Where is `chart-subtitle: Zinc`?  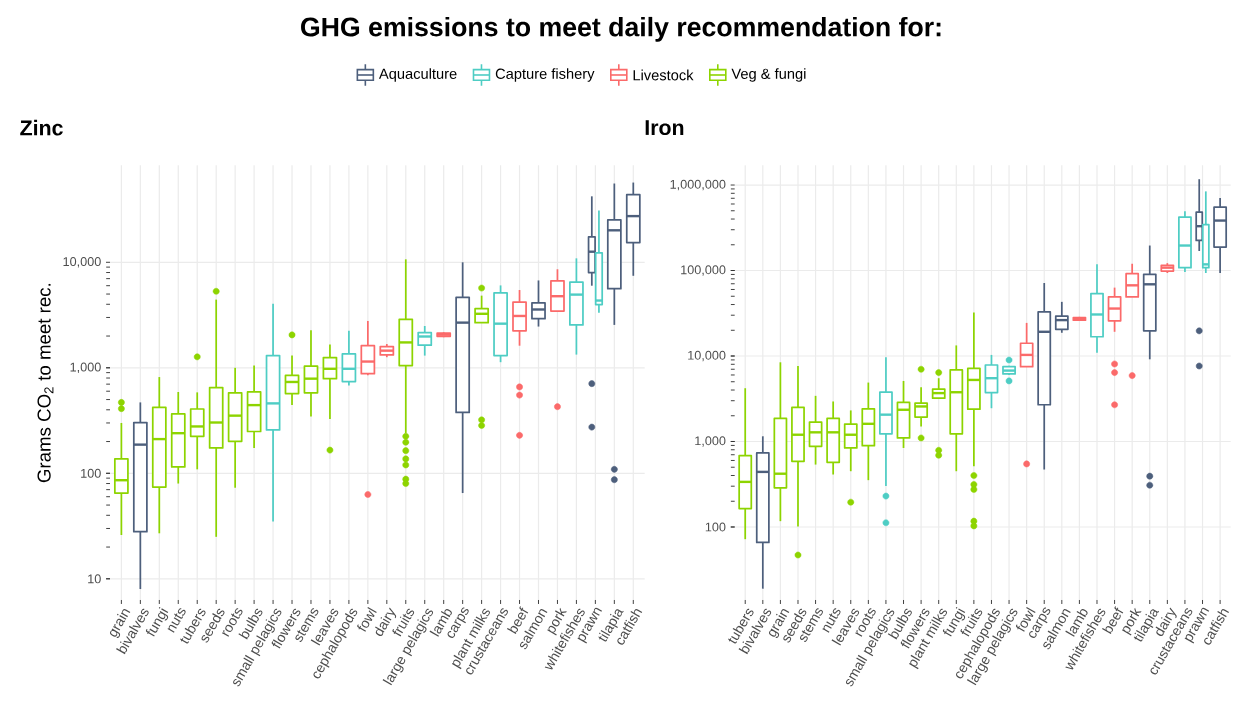
chart-subtitle: Zinc is located at coordinates (41, 127).